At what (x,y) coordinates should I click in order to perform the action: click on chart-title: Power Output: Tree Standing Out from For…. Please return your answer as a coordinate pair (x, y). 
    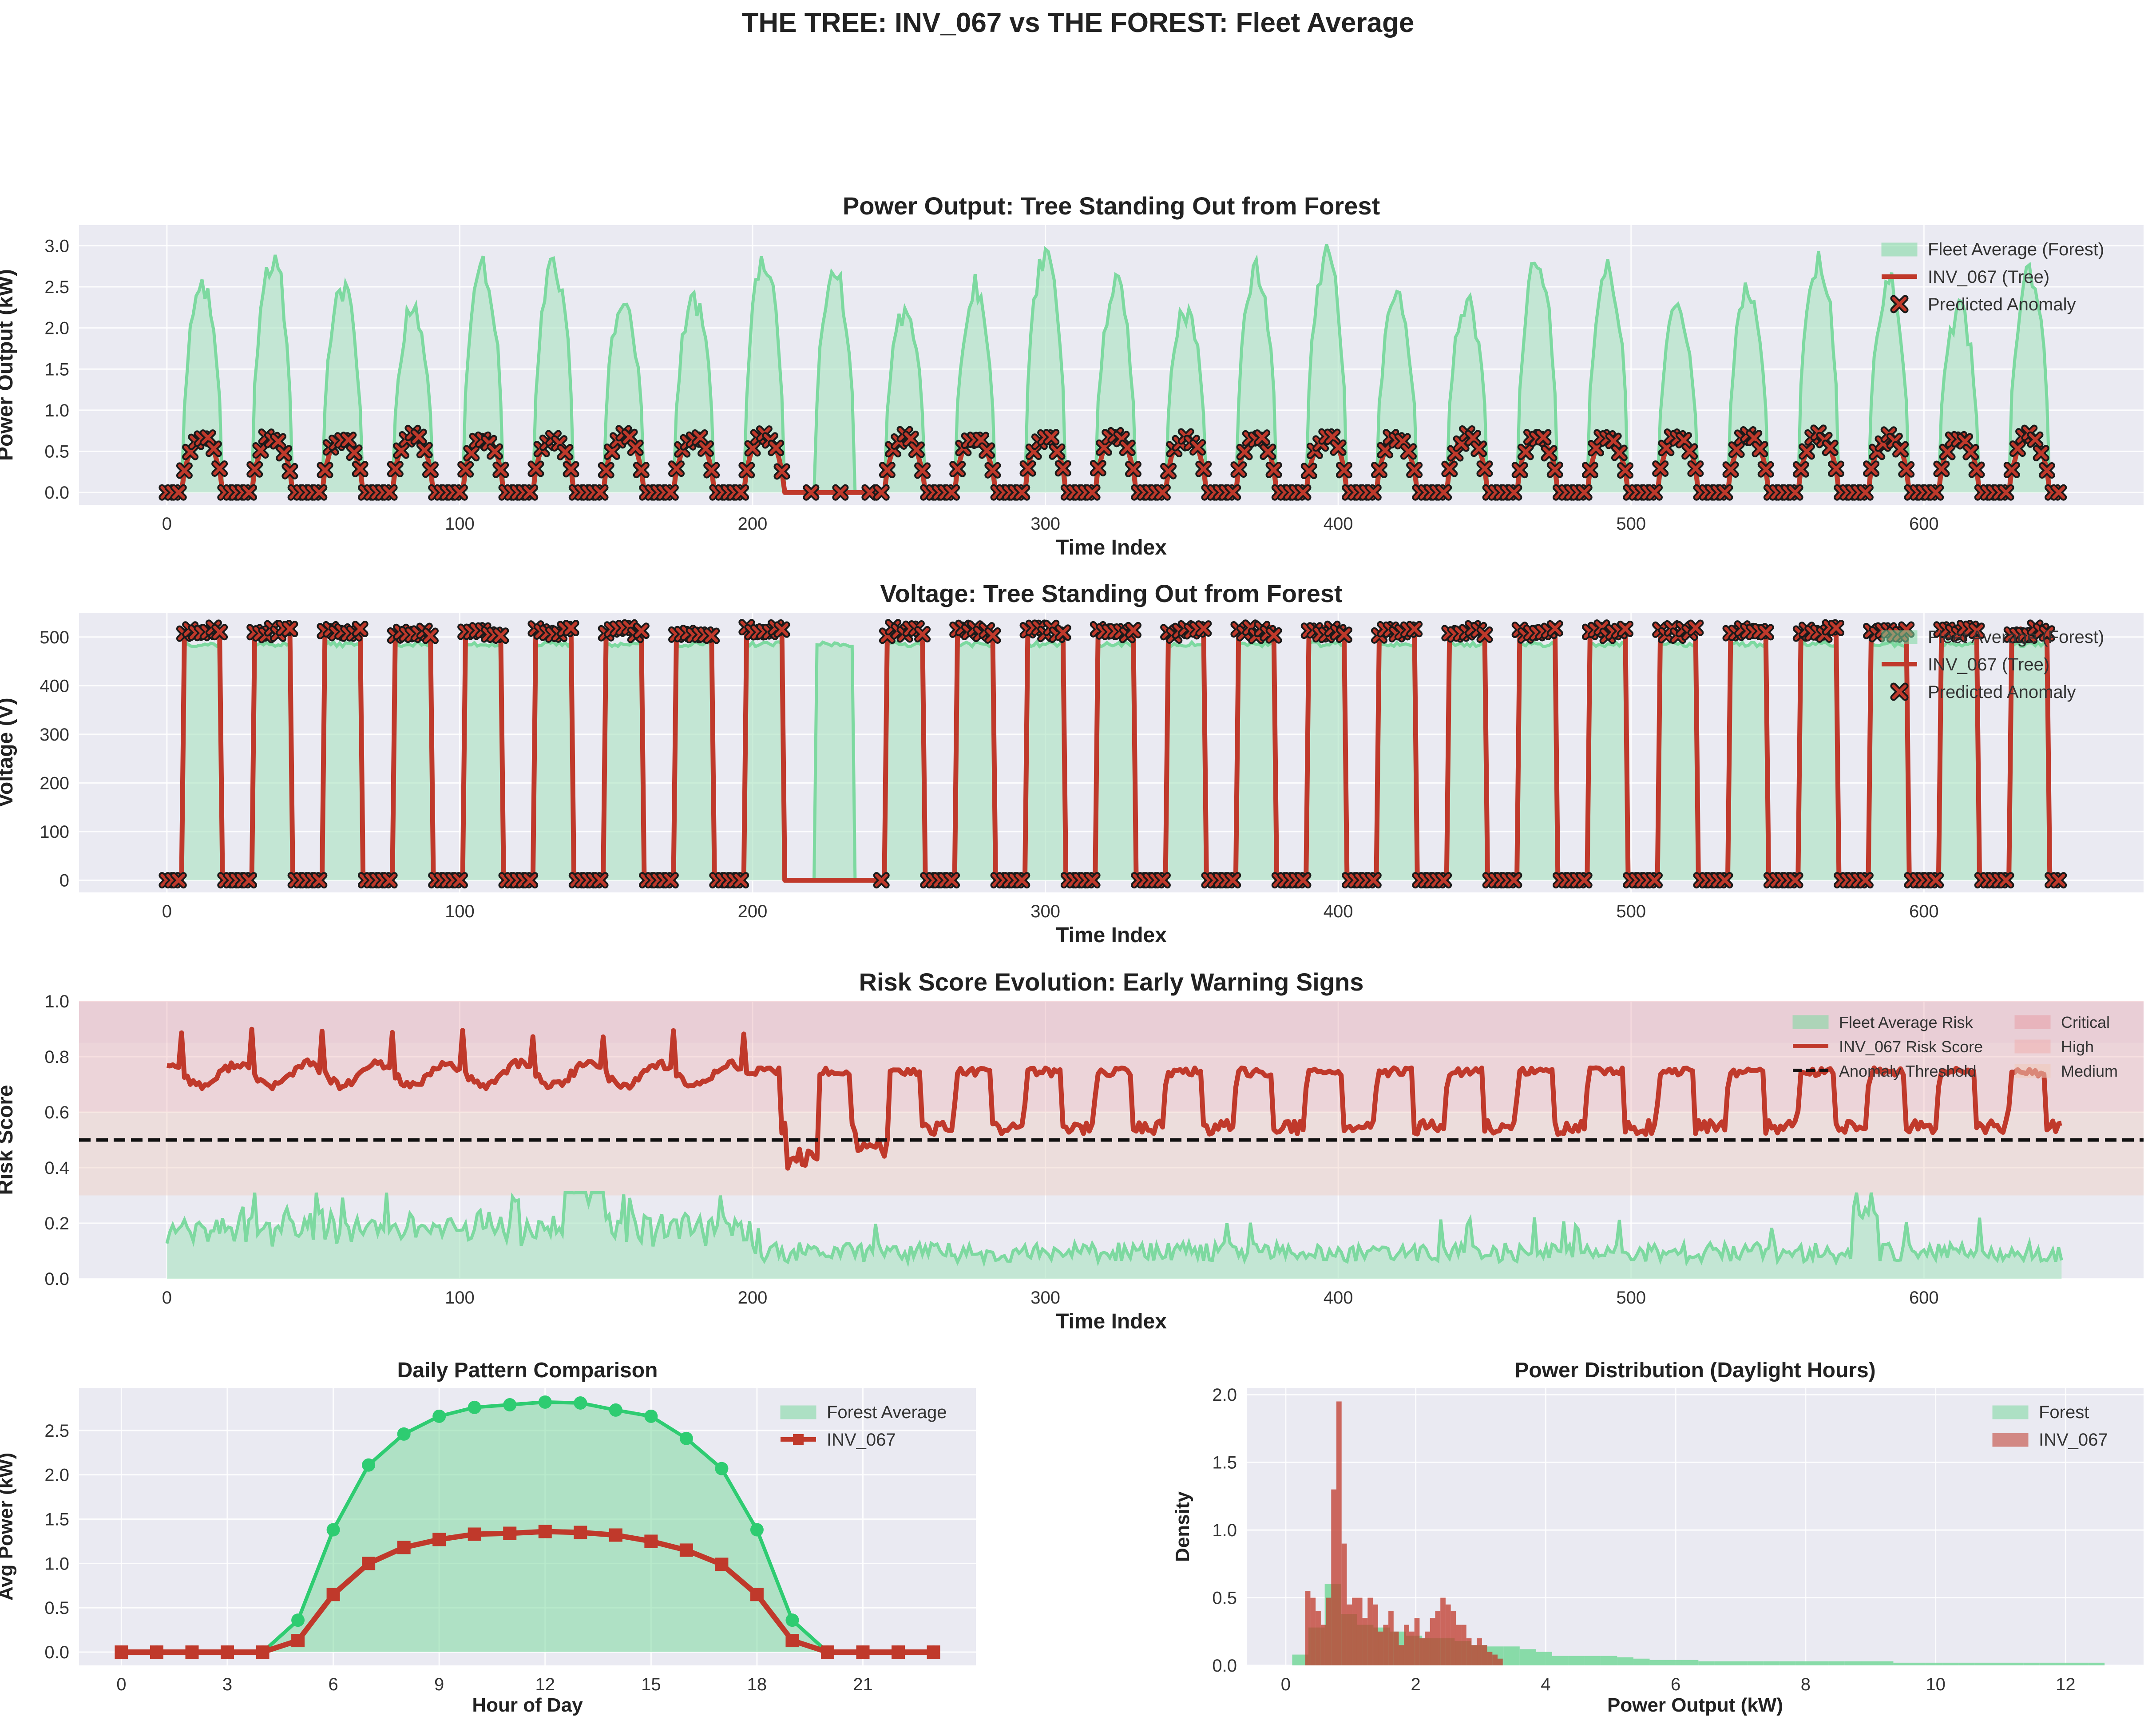
    Looking at the image, I should click on (1111, 206).